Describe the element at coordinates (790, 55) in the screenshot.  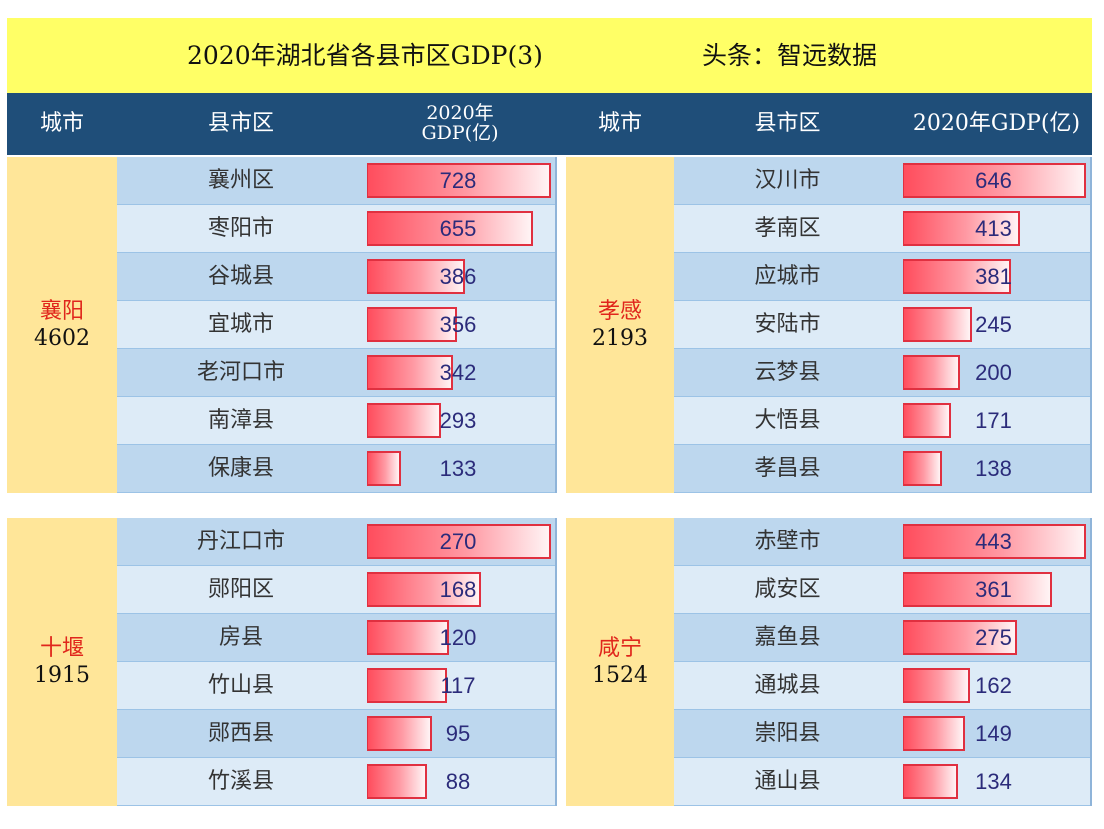
I see `source-label: 头条：智远数据` at that location.